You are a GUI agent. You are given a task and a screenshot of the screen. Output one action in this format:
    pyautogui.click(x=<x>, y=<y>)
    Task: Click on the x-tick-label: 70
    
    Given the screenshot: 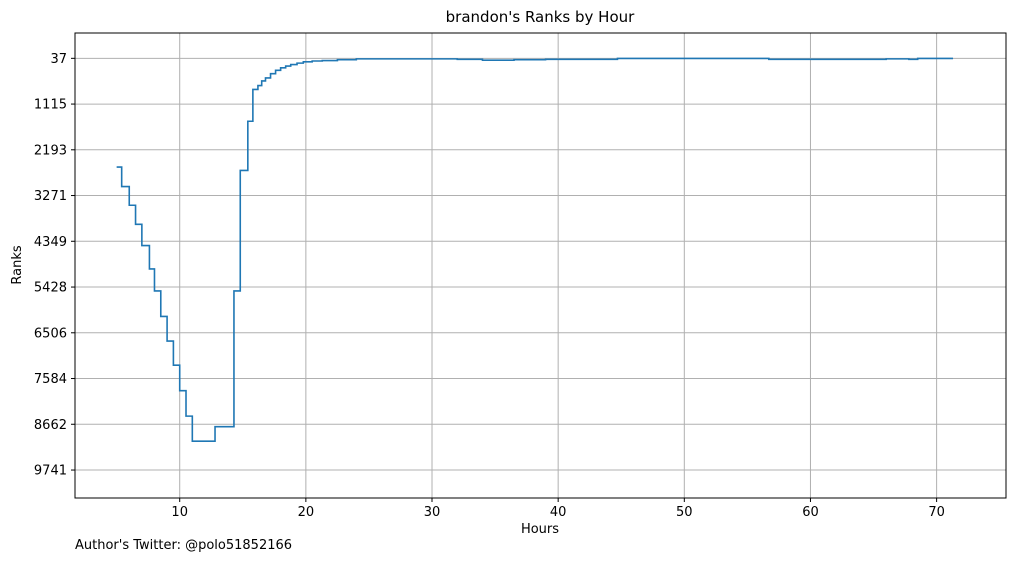 What is the action you would take?
    pyautogui.click(x=936, y=512)
    